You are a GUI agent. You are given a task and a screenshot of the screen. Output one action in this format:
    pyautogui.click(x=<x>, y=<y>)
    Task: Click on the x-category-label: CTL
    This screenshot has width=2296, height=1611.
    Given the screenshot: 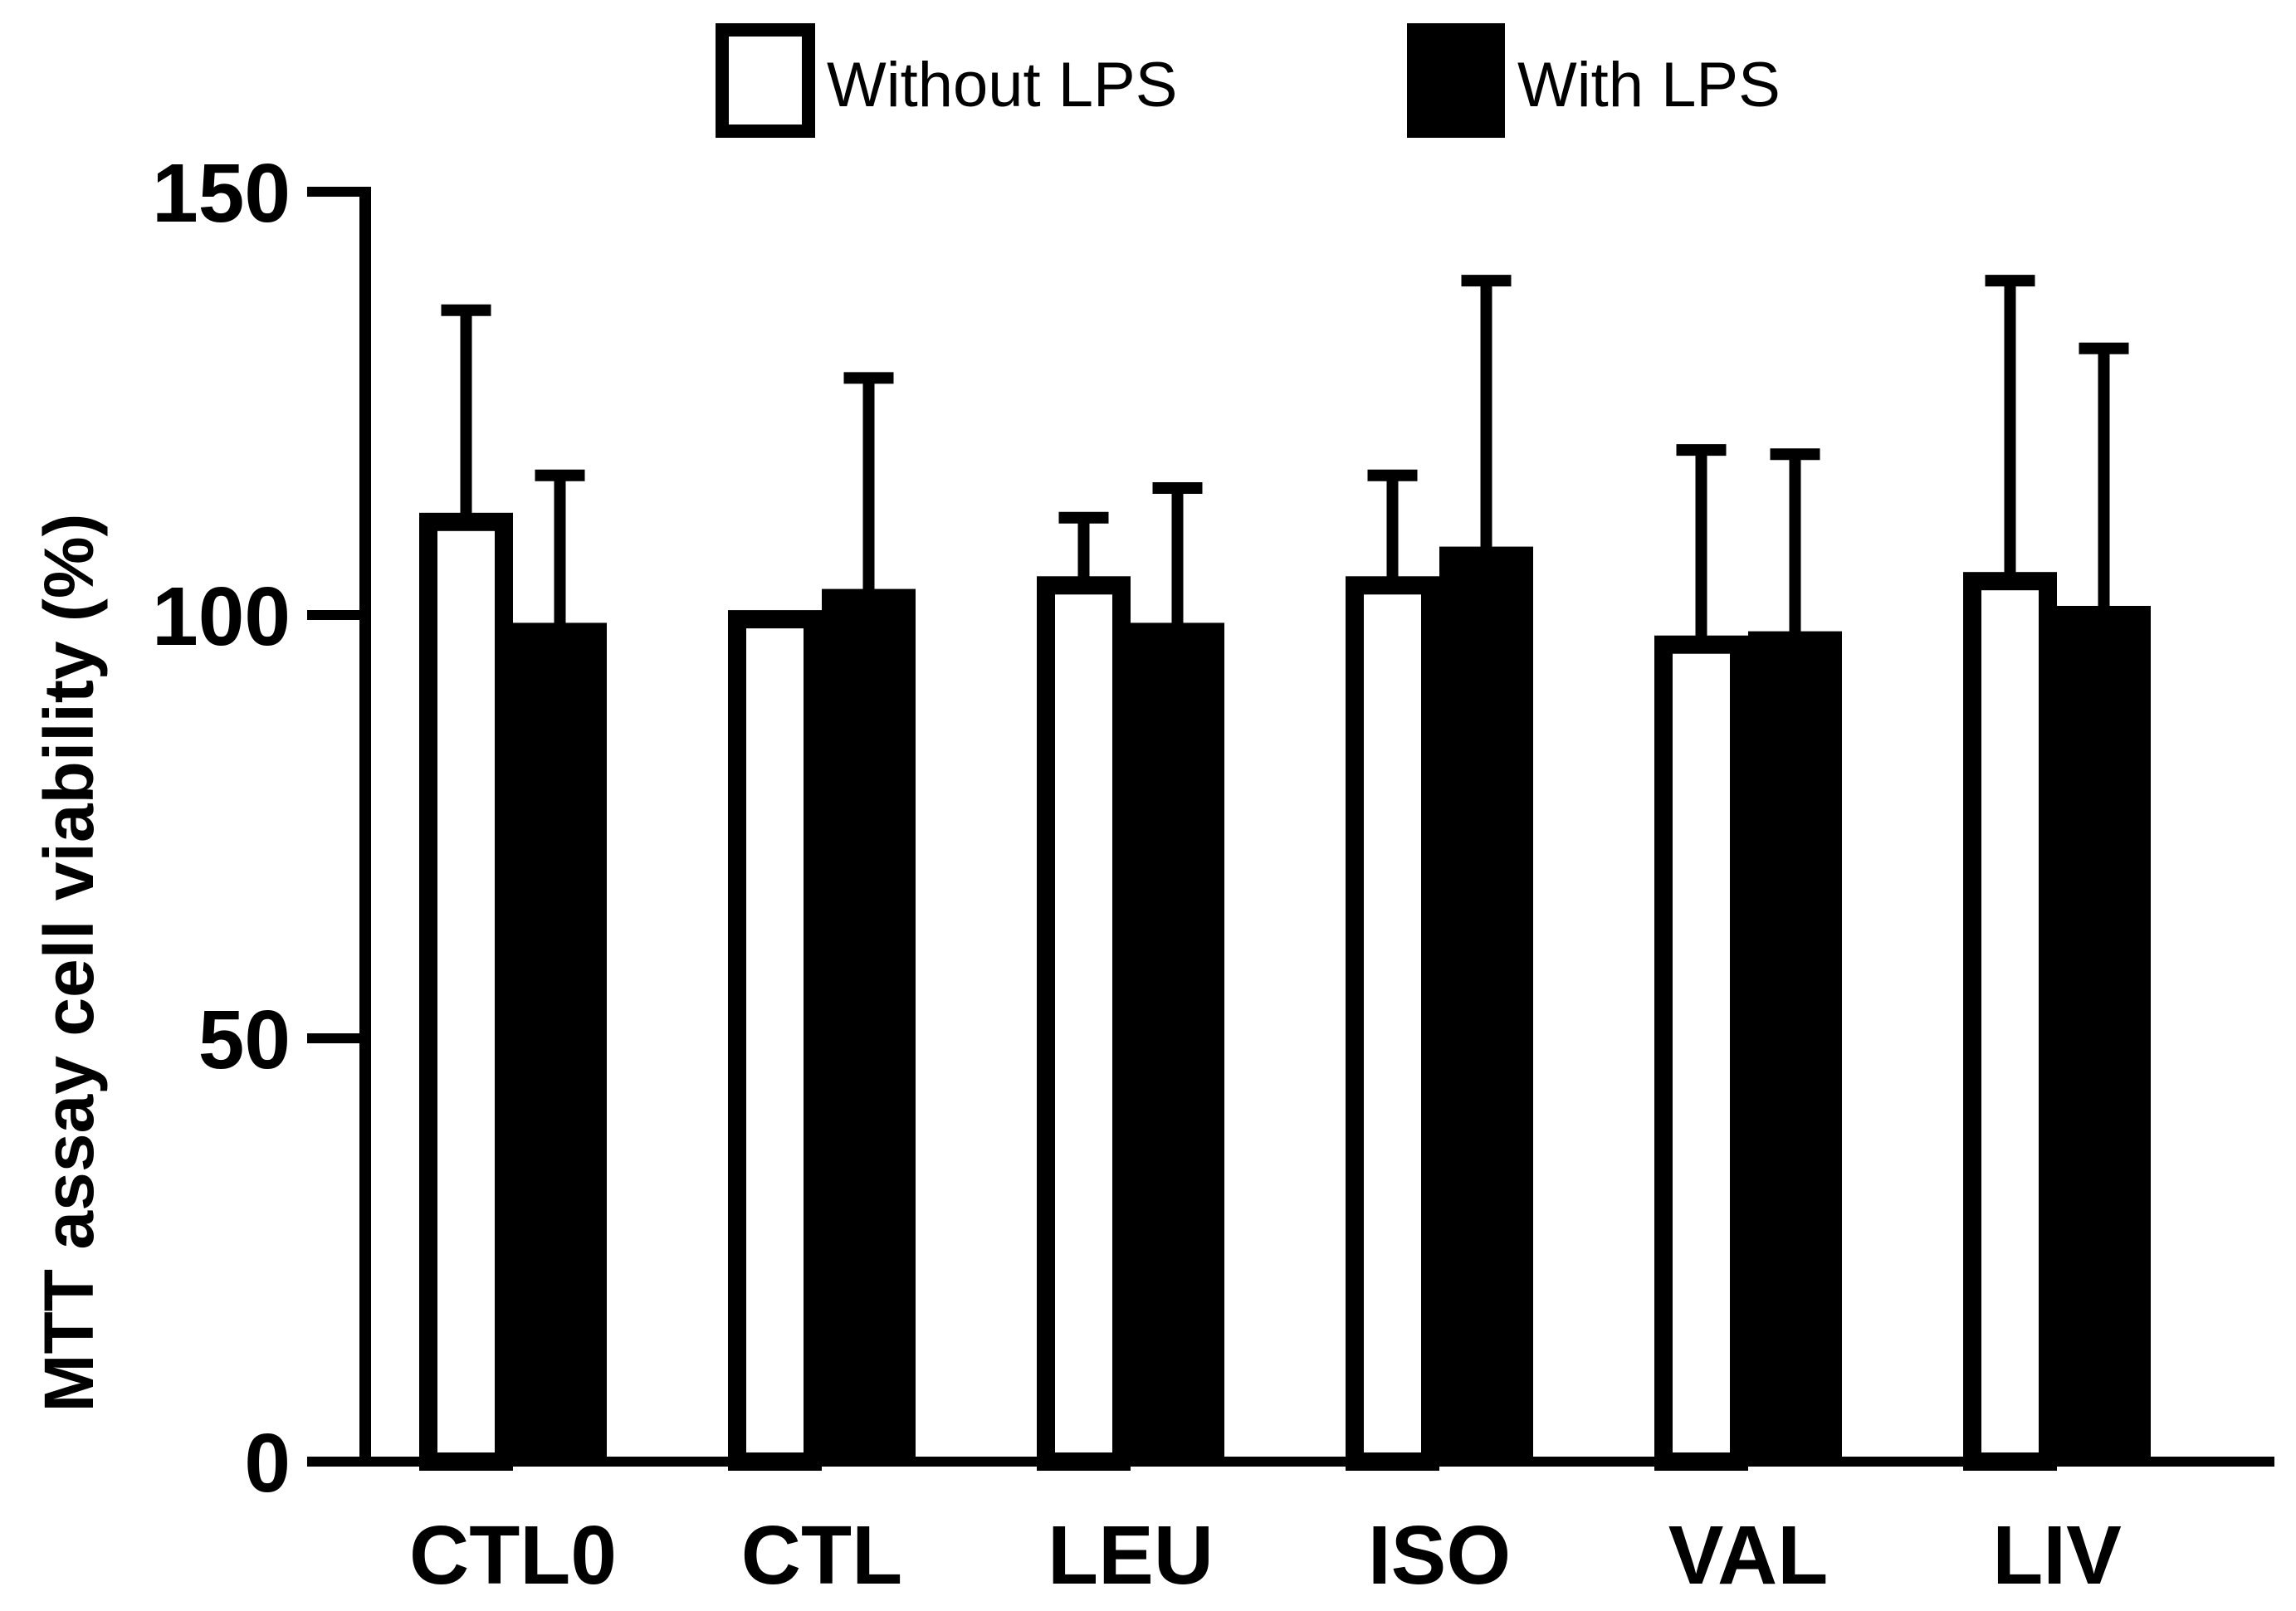 What is the action you would take?
    pyautogui.click(x=821, y=1555)
    